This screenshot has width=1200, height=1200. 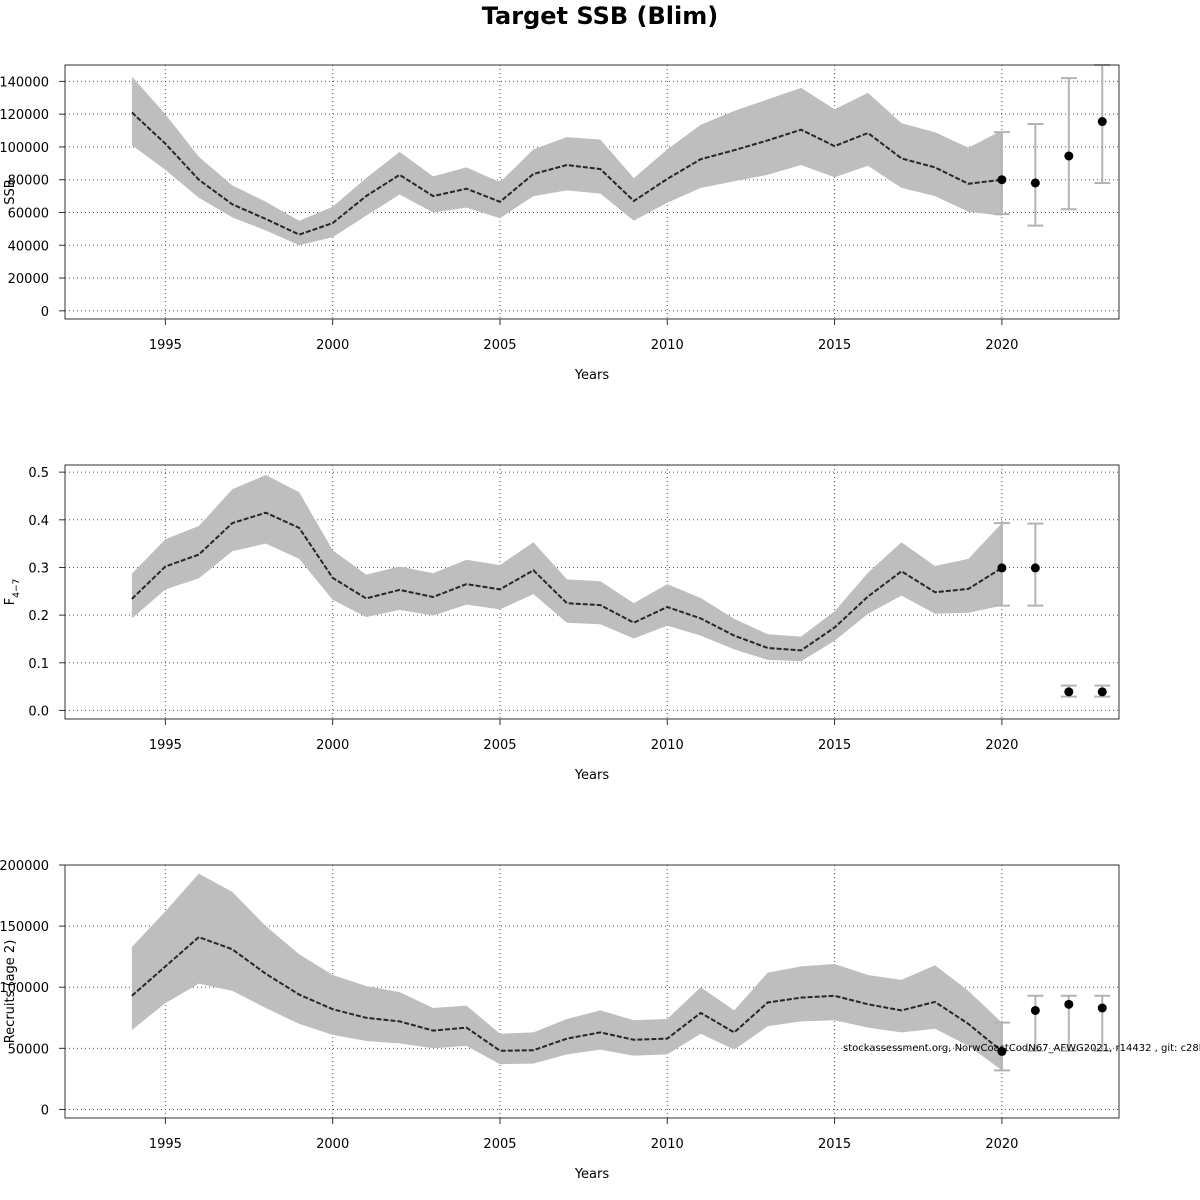 I want to click on y-tick-label: 140000, so click(x=24, y=82).